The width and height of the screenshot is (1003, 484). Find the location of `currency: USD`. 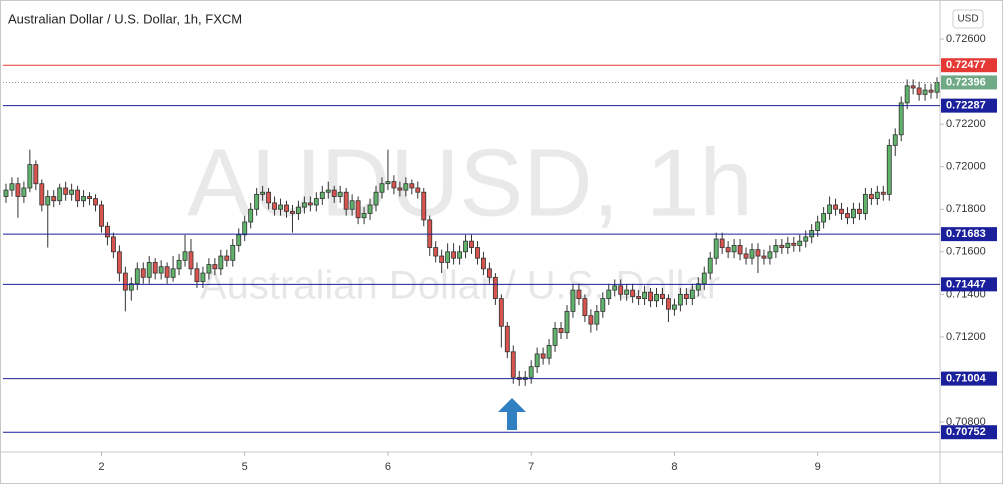

currency: USD is located at coordinates (967, 19).